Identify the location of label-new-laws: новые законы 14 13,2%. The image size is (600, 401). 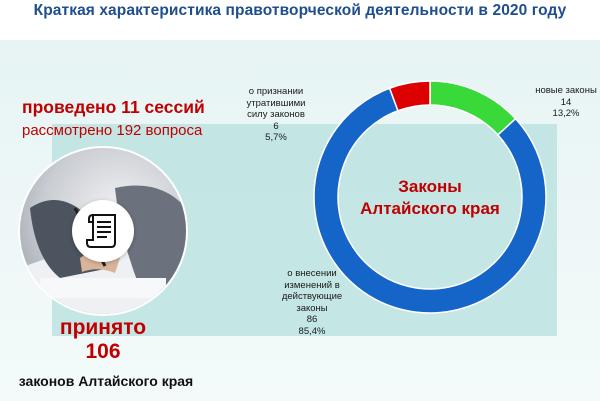
(563, 102).